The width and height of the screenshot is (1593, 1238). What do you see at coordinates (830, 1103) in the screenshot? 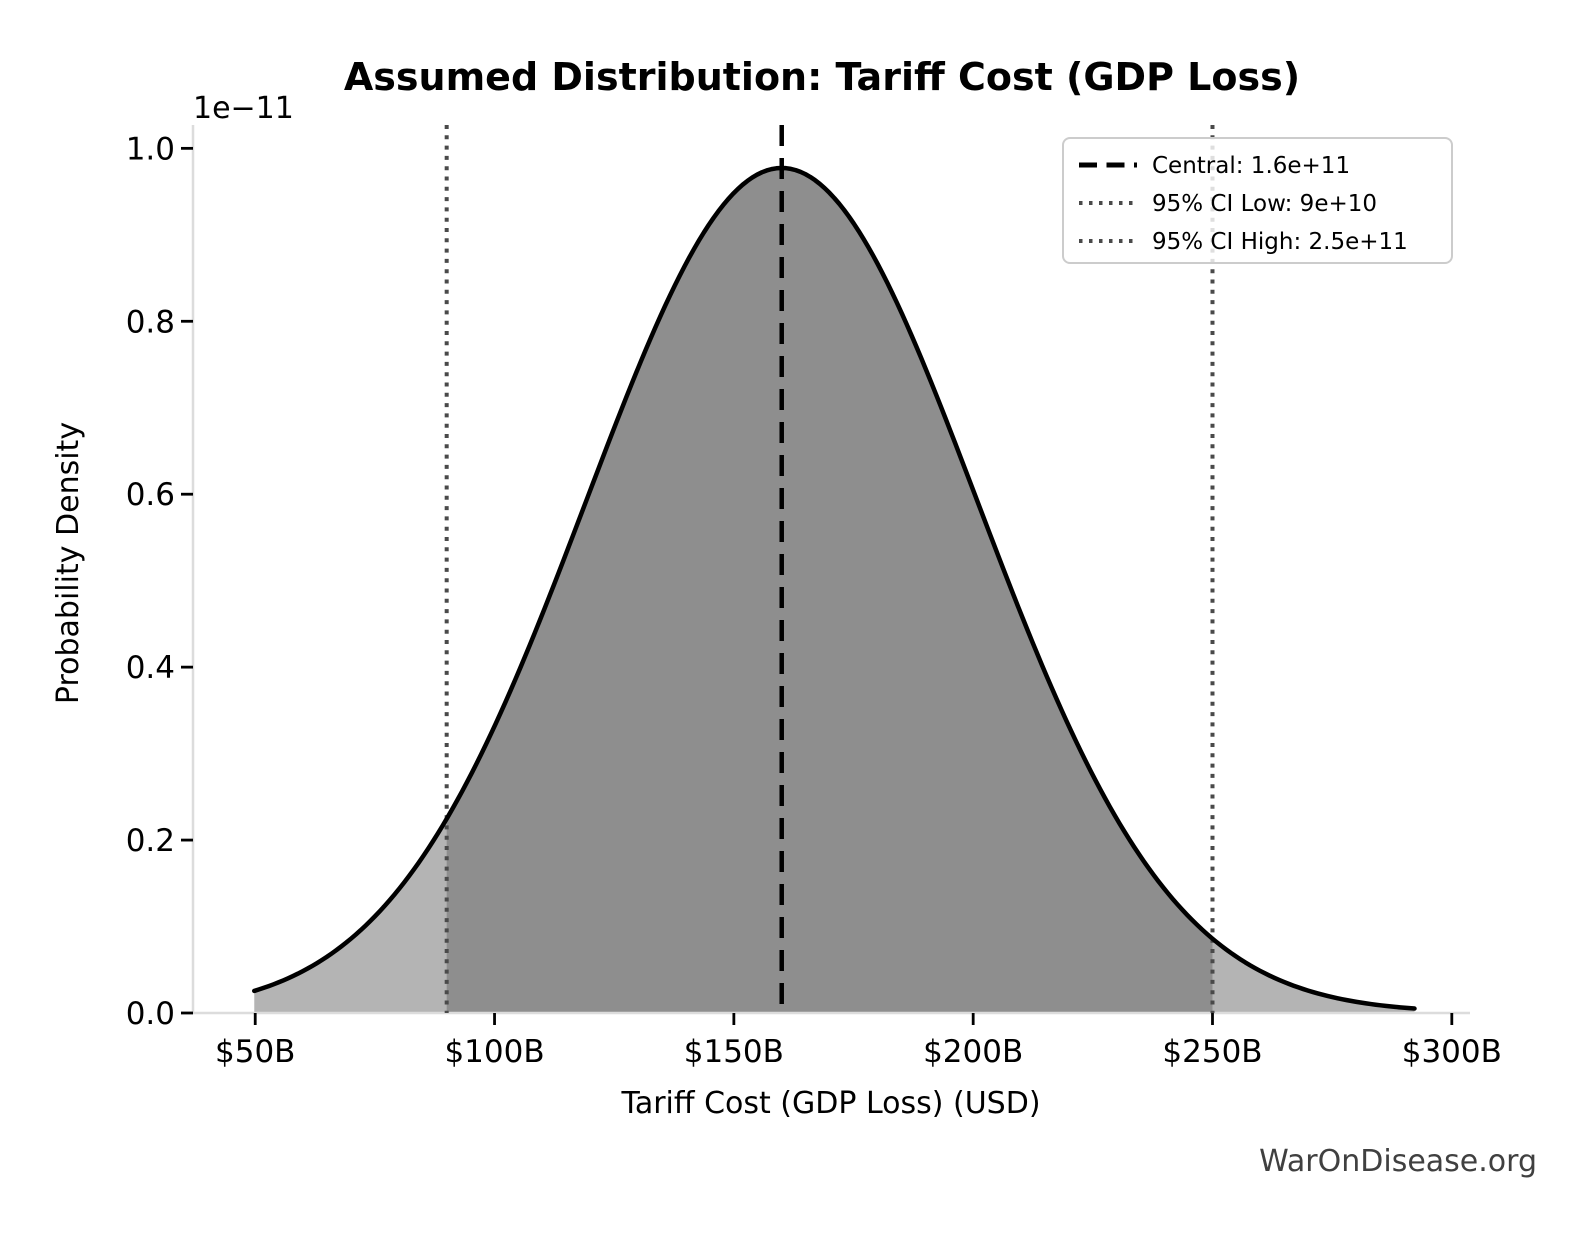
I see `x-axis-label: Tariff Cost (GDP Loss) (USD)` at bounding box center [830, 1103].